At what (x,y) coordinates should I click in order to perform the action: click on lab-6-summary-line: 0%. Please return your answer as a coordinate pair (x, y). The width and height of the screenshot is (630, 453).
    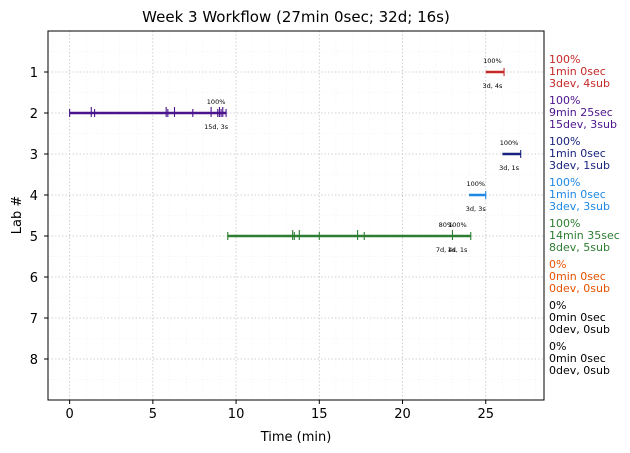
    Looking at the image, I should click on (557, 264).